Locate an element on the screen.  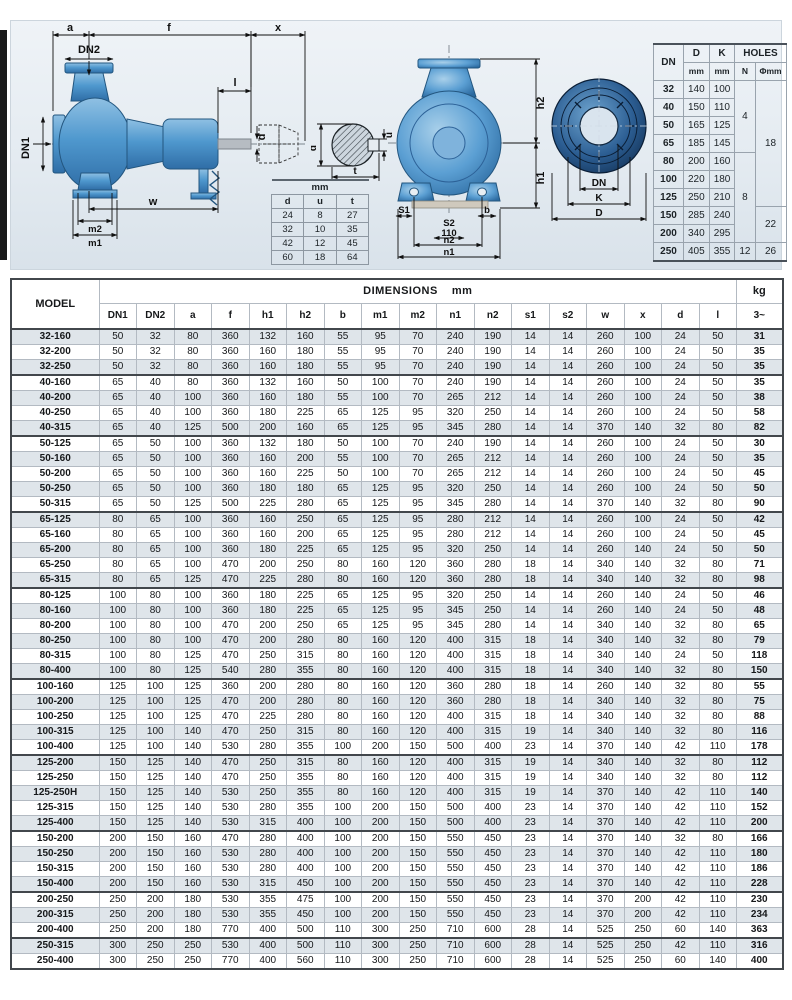
dimension-cell: 345 is located at coordinates (455, 611).